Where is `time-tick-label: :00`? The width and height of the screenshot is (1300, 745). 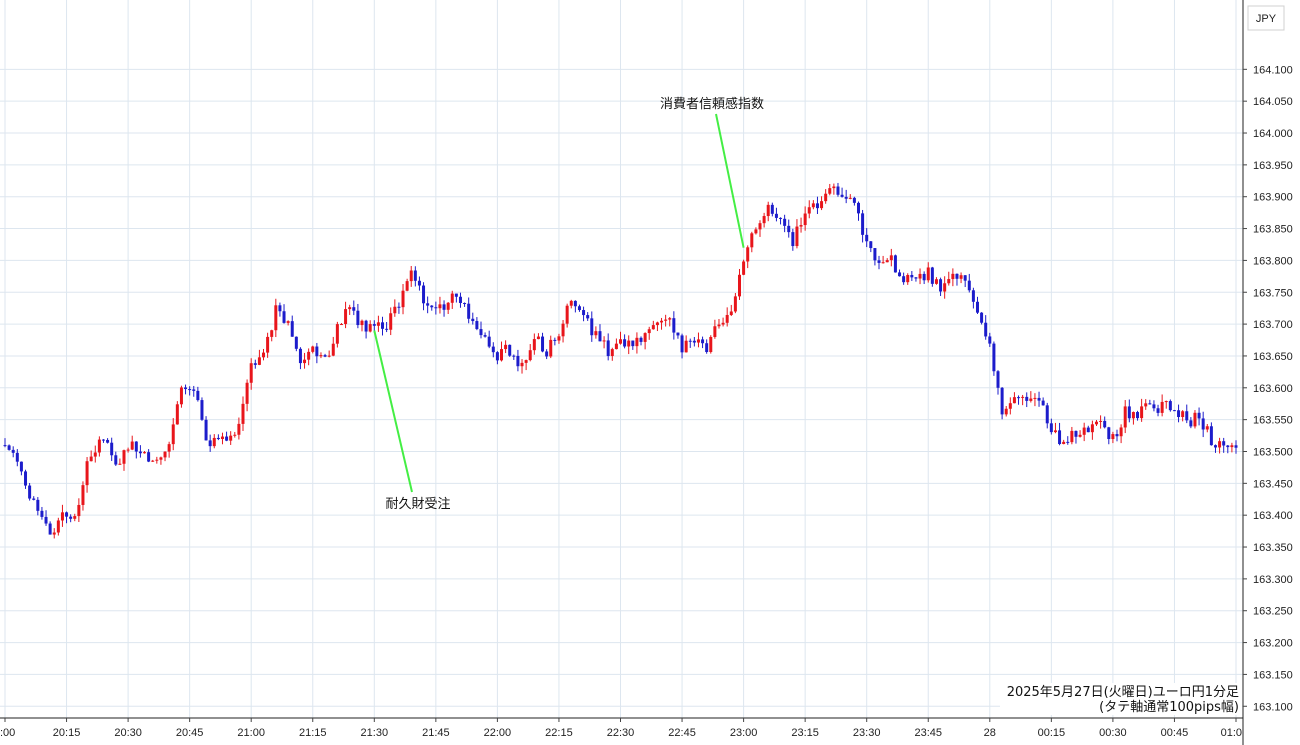 time-tick-label: :00 is located at coordinates (7, 733).